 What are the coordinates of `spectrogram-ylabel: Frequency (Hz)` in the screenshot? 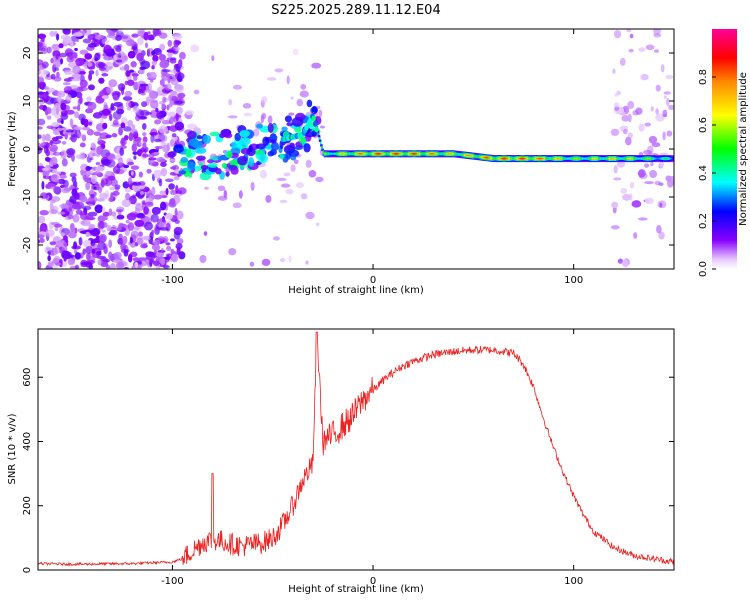 It's located at (12, 149).